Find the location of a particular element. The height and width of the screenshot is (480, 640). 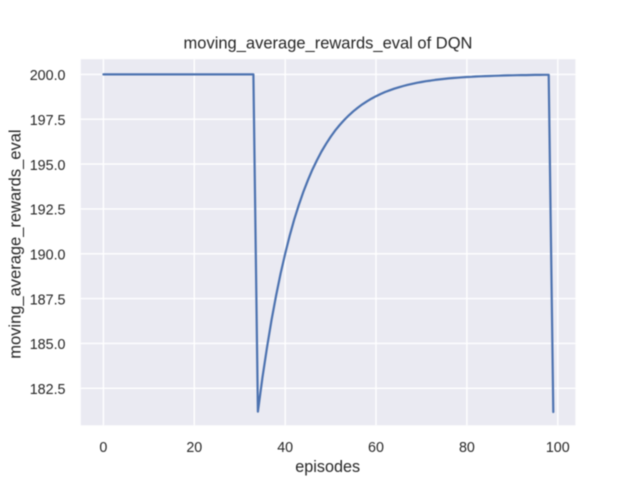

svg-text: 195.0 is located at coordinates (48, 166).